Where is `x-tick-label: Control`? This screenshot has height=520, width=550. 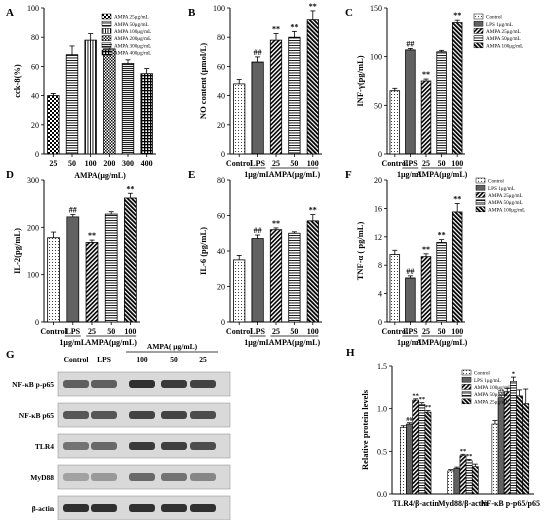
x-tick-label: Control is located at coordinates (239, 163).